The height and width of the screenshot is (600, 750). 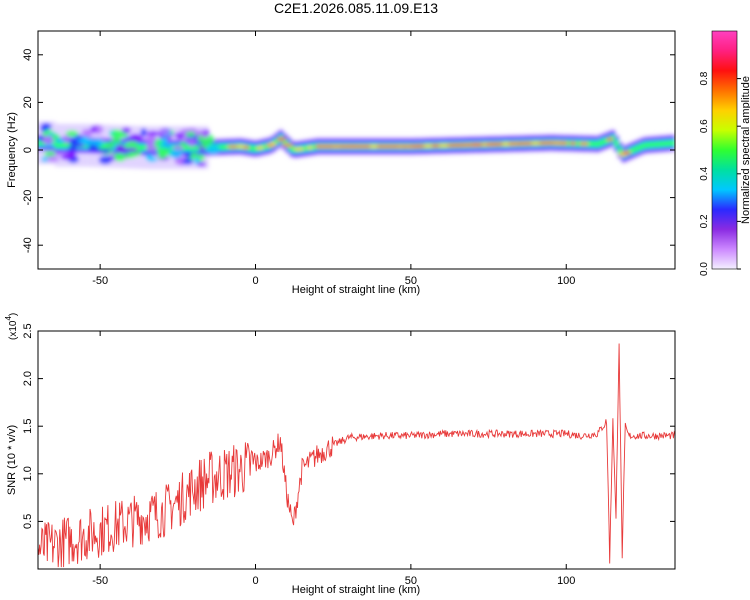 What do you see at coordinates (28, 521) in the screenshot?
I see `y-tick-label: 0.5` at bounding box center [28, 521].